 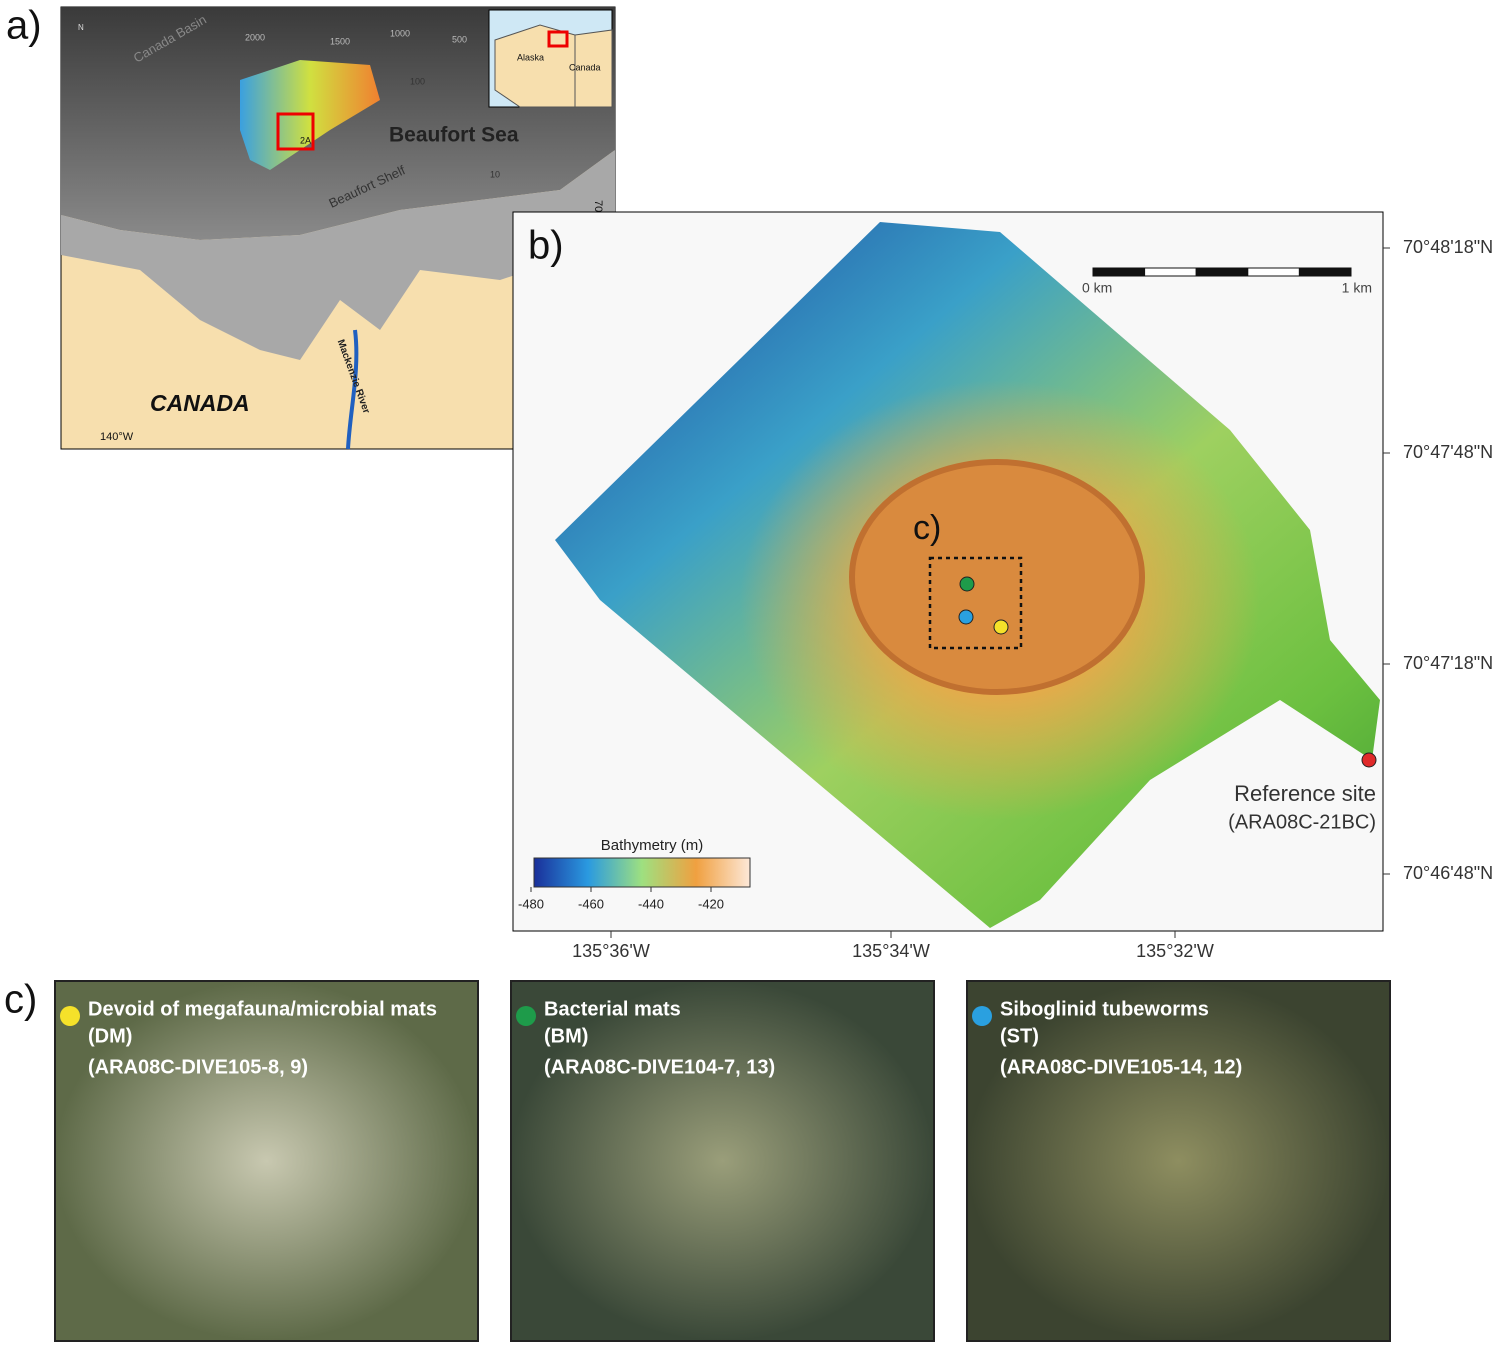 What do you see at coordinates (495, 174) in the screenshot?
I see `contour: 10` at bounding box center [495, 174].